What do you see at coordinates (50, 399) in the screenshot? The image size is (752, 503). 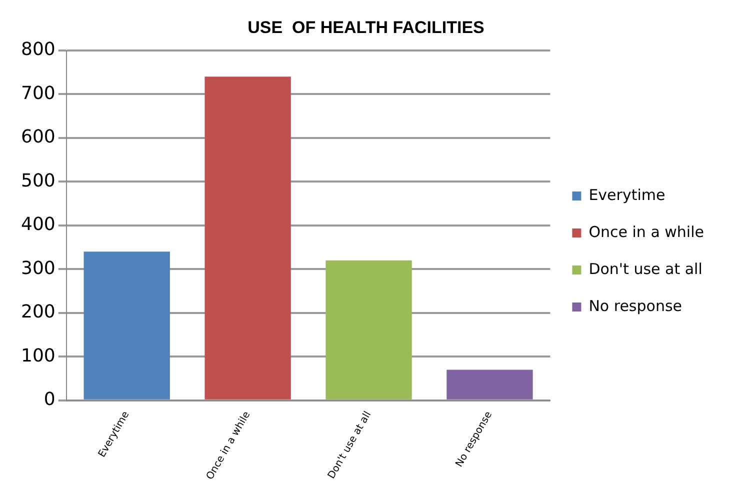 I see `y-tick-label: 0` at bounding box center [50, 399].